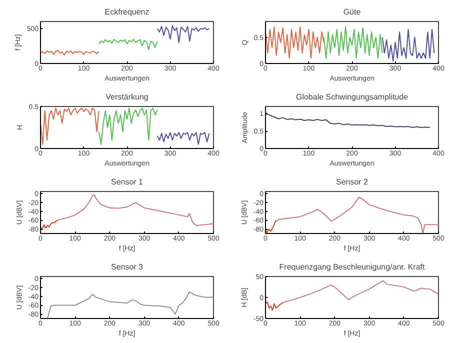  What do you see at coordinates (352, 97) in the screenshot?
I see `chart-title: Globale Schwingungsamplitude` at bounding box center [352, 97].